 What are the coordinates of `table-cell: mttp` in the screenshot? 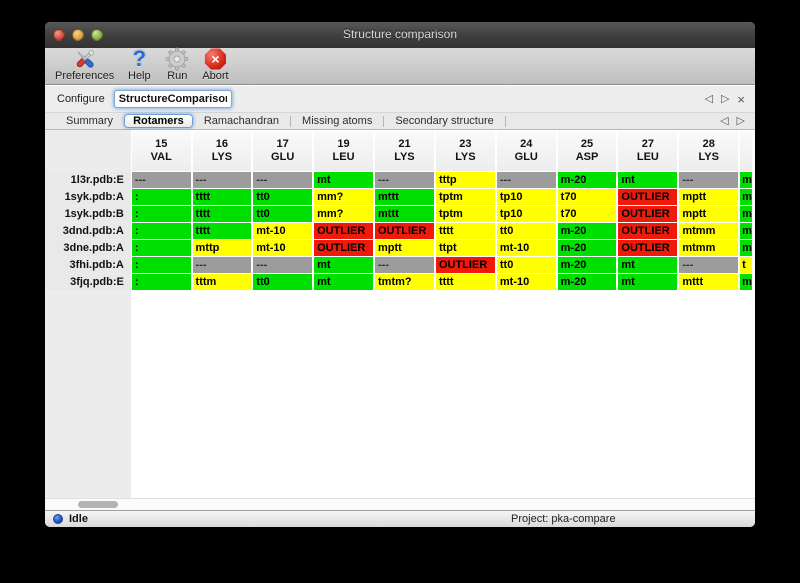 It's located at (222, 248).